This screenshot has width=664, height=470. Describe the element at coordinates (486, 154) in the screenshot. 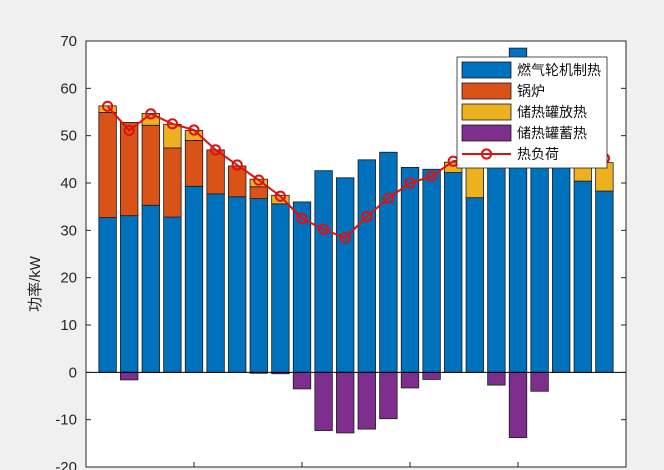

I see `legend-marker` at that location.